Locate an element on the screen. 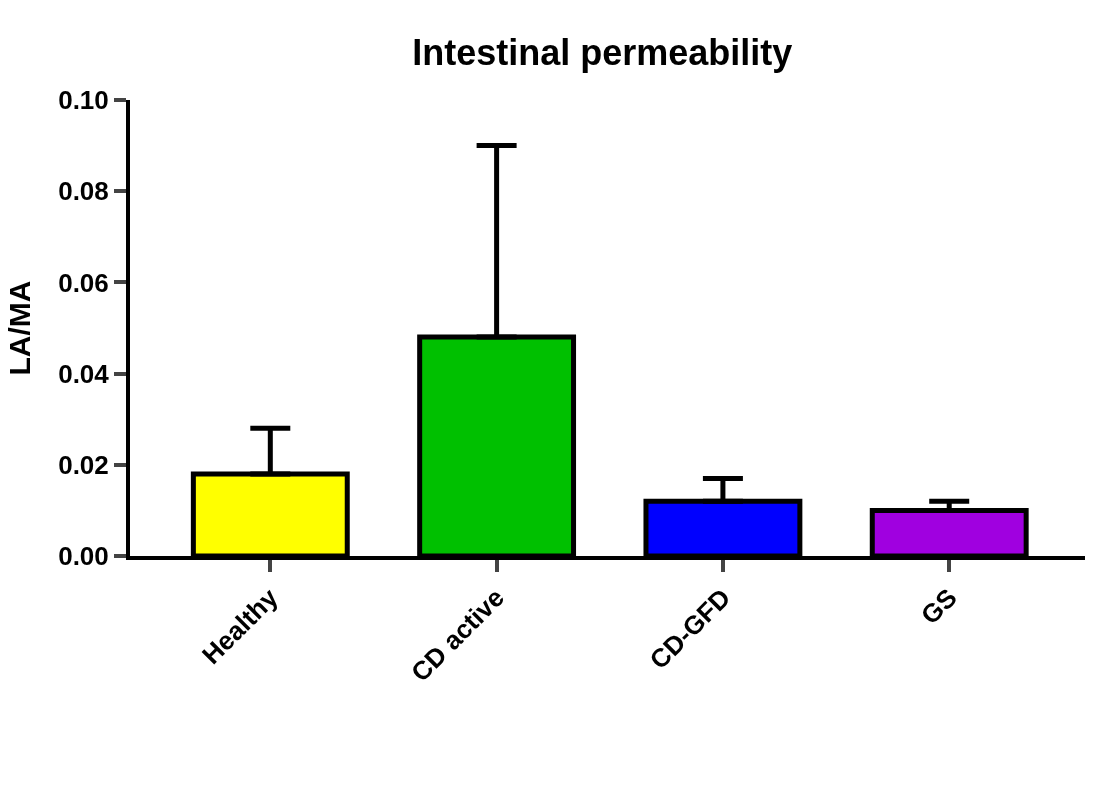  y-axis-title: LA/MA is located at coordinates (19, 328).